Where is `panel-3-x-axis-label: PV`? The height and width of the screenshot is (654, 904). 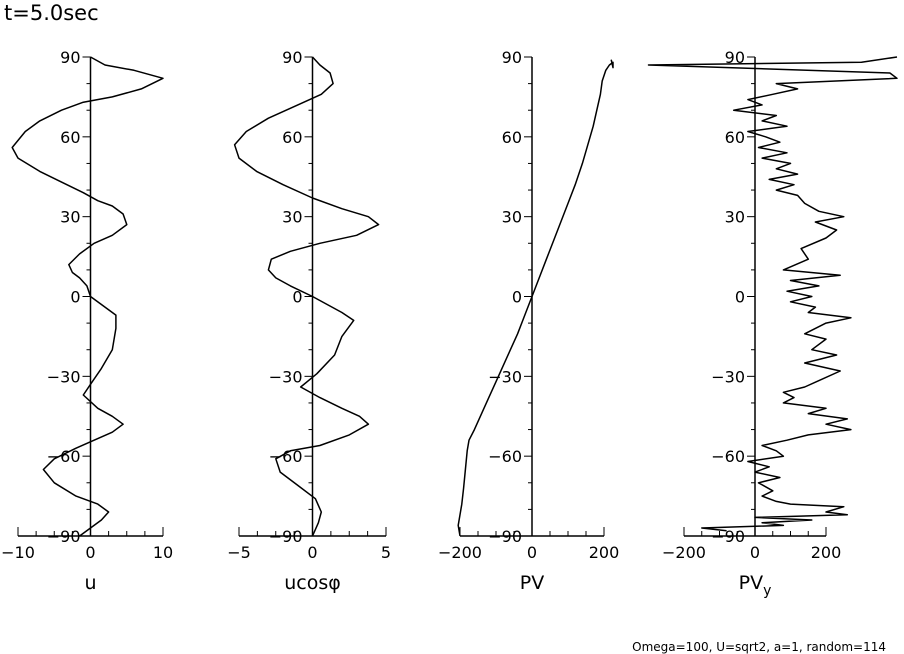
panel-3-x-axis-label: PV is located at coordinates (532, 583).